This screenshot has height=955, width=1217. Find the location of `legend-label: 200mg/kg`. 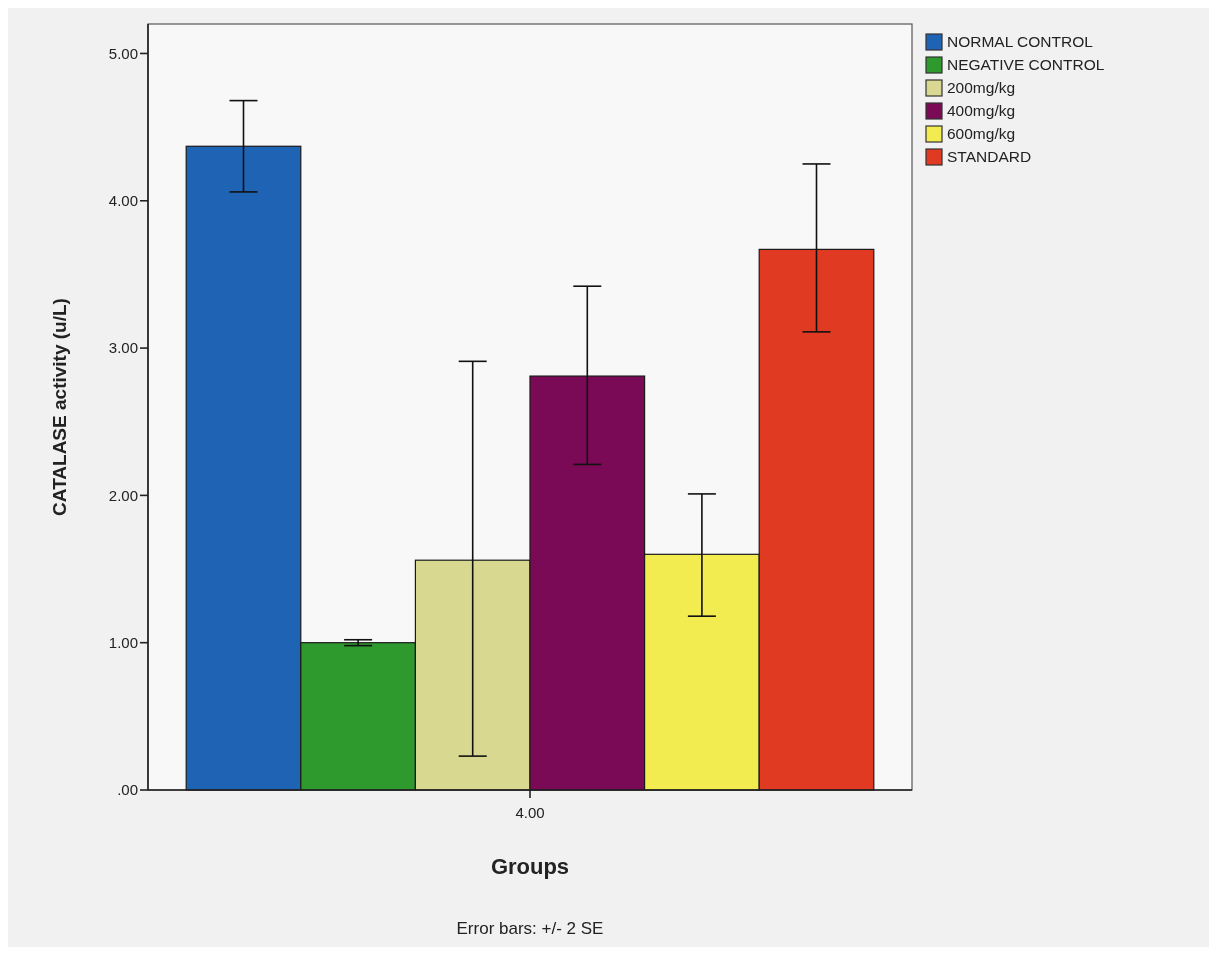

legend-label: 200mg/kg is located at coordinates (981, 88).